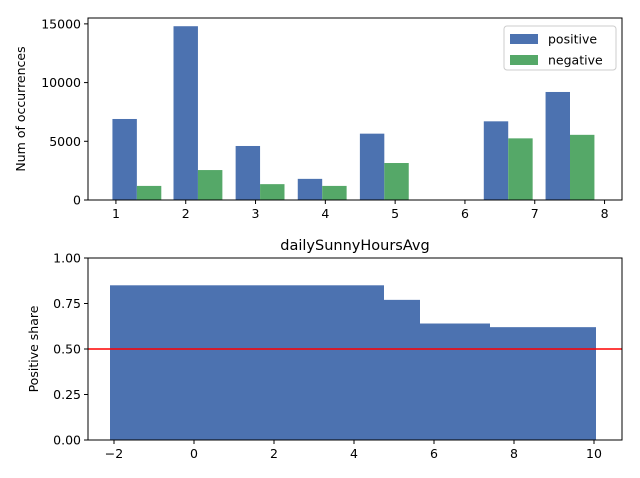 This screenshot has width=640, height=478. What do you see at coordinates (116, 213) in the screenshot?
I see `x-tick-label: 1` at bounding box center [116, 213].